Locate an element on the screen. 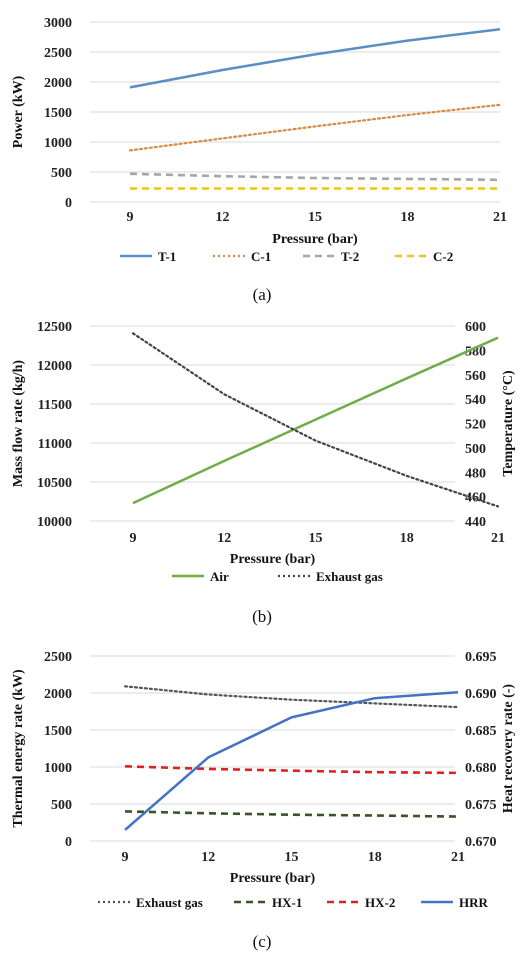 This screenshot has width=524, height=969. y2-tick-label: 600 is located at coordinates (475, 327).